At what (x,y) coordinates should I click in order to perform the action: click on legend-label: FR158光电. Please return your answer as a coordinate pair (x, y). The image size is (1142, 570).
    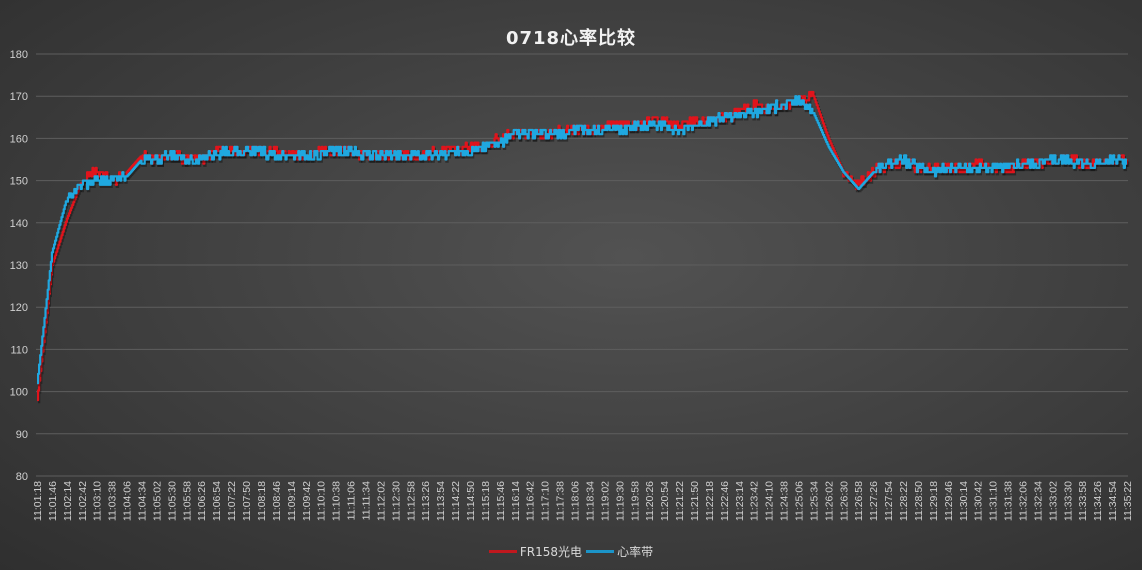
    Looking at the image, I should click on (551, 552).